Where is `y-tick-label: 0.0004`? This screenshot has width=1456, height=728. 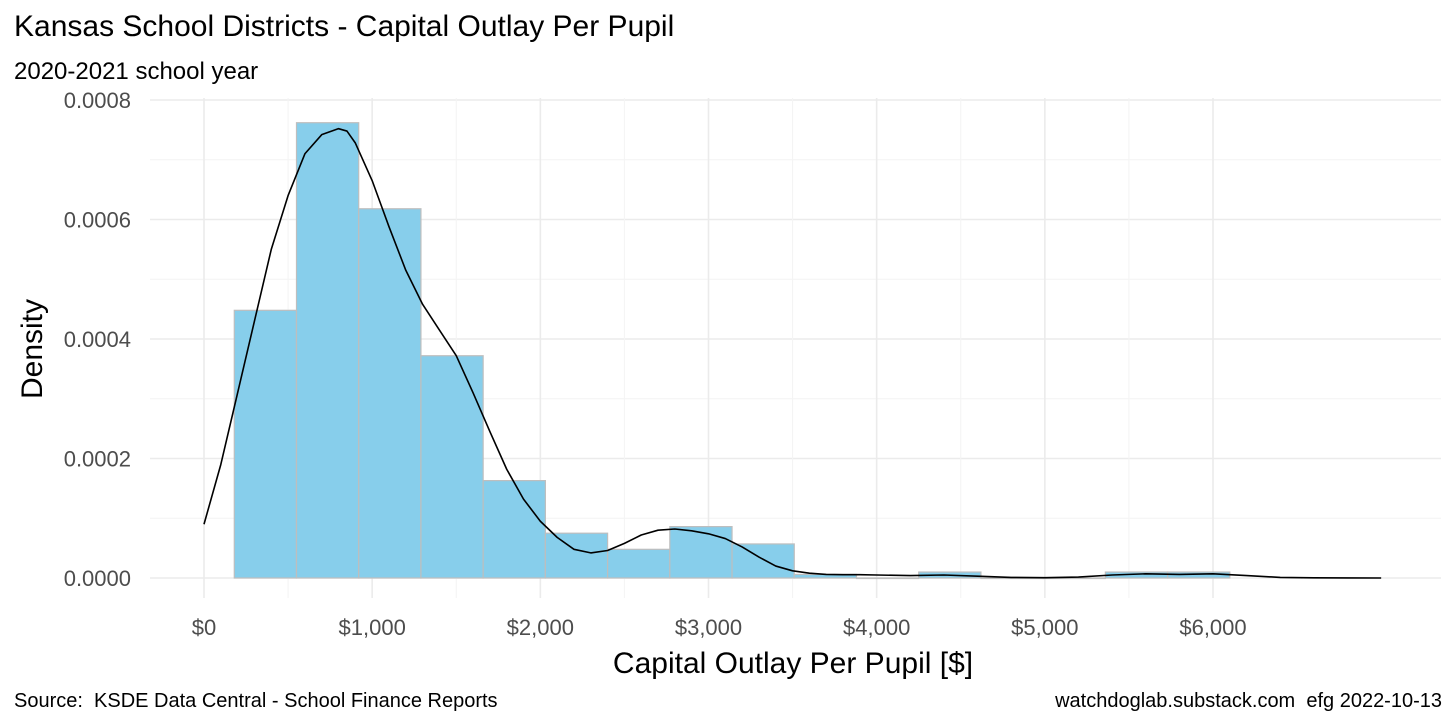
y-tick-label: 0.0004 is located at coordinates (97, 339).